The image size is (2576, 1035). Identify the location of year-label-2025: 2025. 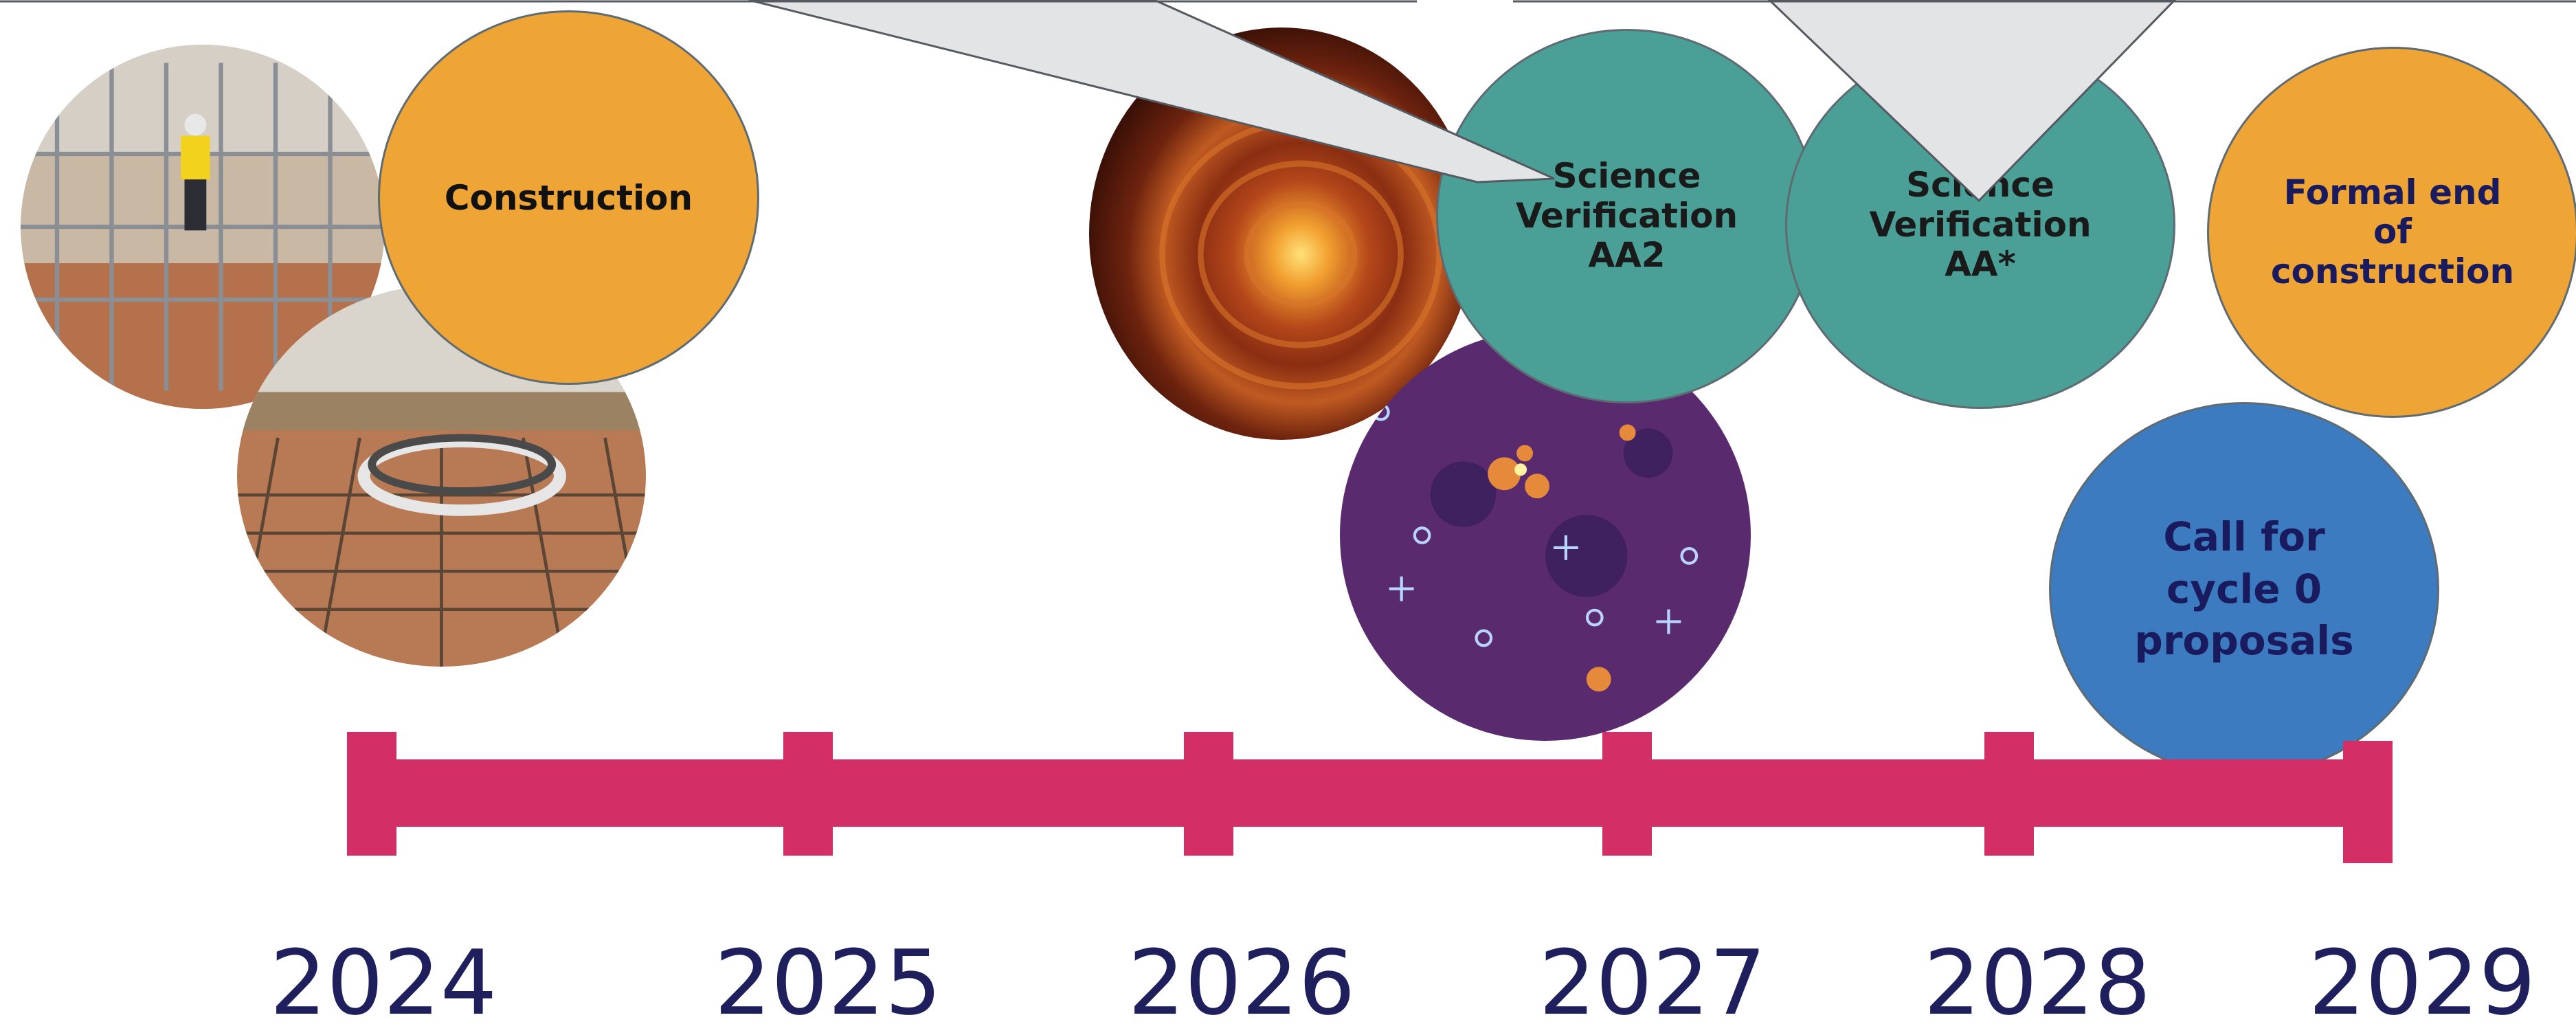
(828, 983).